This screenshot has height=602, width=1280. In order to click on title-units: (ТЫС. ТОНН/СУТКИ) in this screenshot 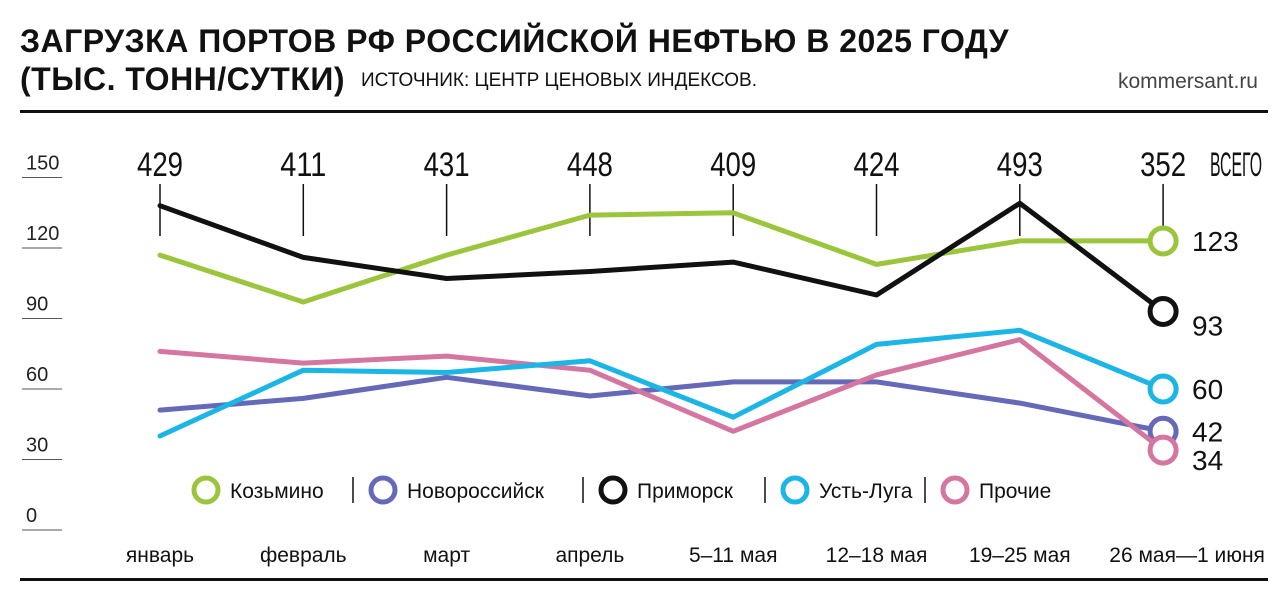, I will do `click(182, 79)`.